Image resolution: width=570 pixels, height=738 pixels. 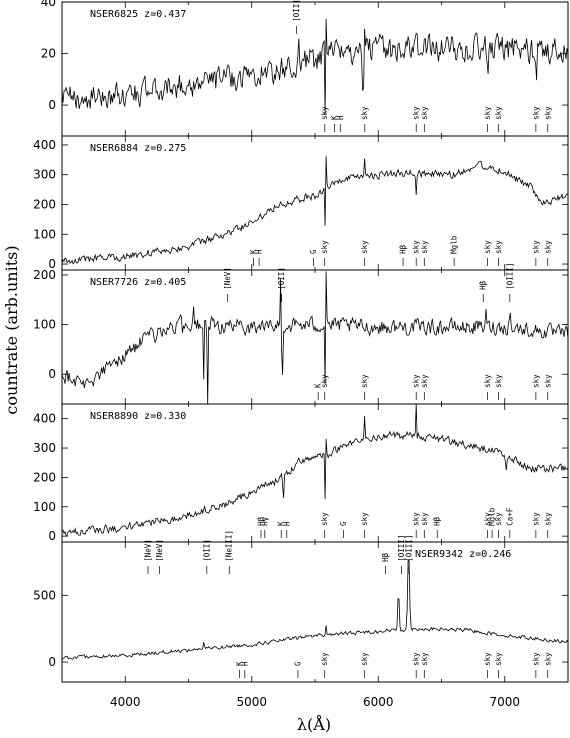 I want to click on y-tick-label: 40, so click(x=48, y=4).